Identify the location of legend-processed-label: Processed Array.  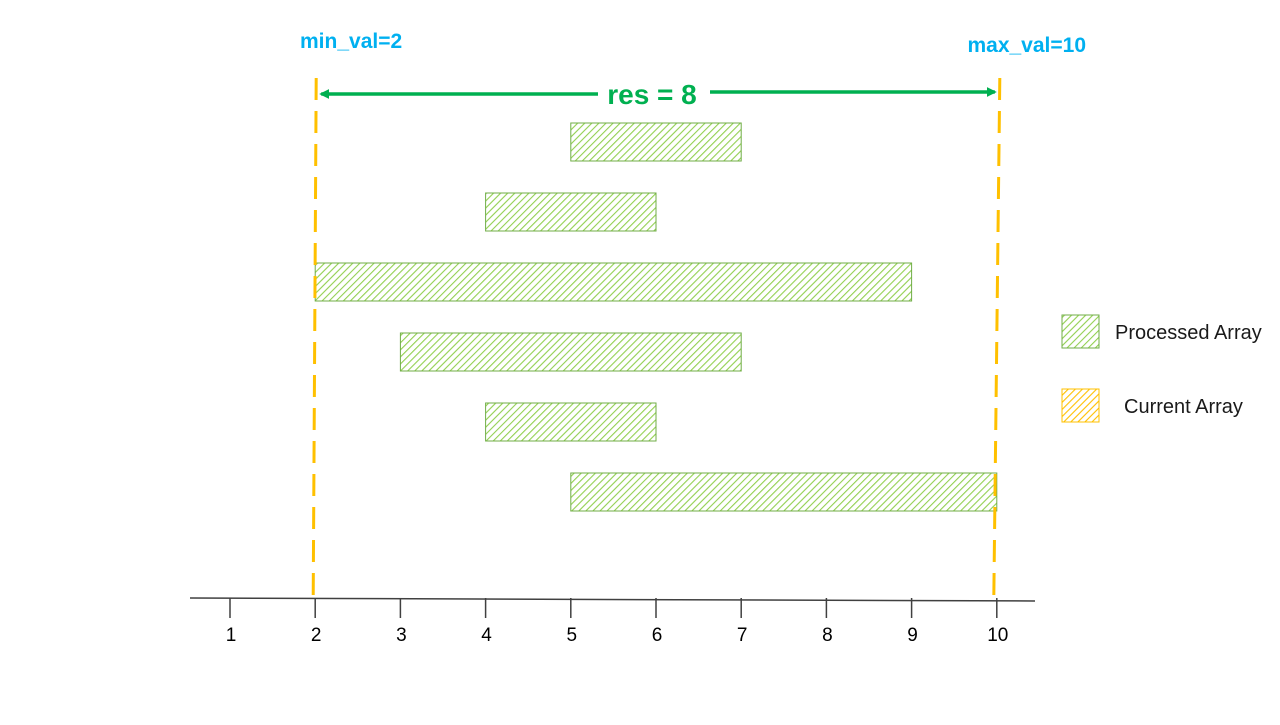
(1188, 333).